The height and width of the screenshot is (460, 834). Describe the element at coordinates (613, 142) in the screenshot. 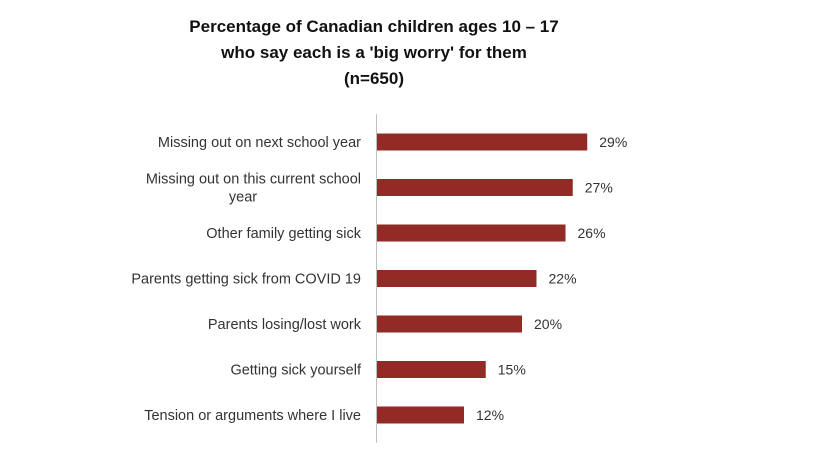

I see `value-label-1: 29%` at that location.